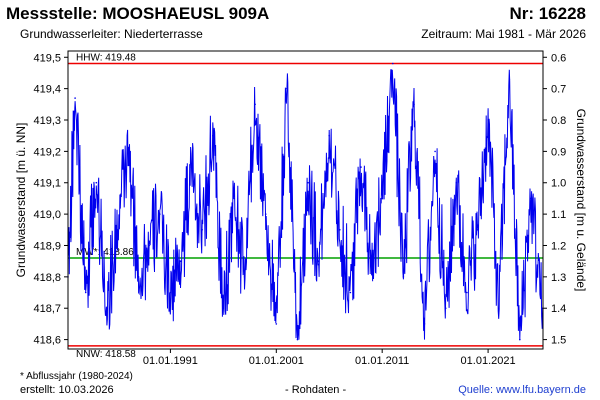 This screenshot has width=600, height=400. What do you see at coordinates (558, 90) in the screenshot?
I see `ytick-right-label: 0.7` at bounding box center [558, 90].